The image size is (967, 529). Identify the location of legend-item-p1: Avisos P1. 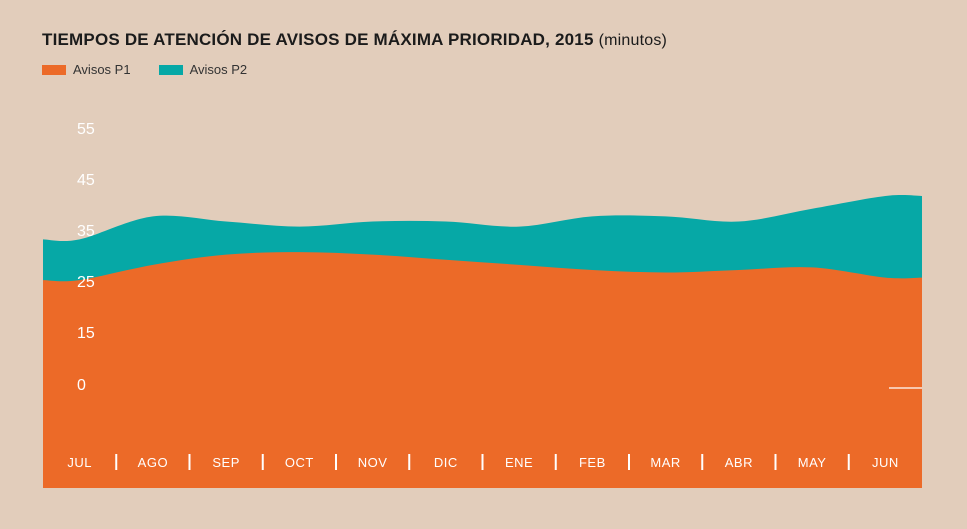
(86, 69).